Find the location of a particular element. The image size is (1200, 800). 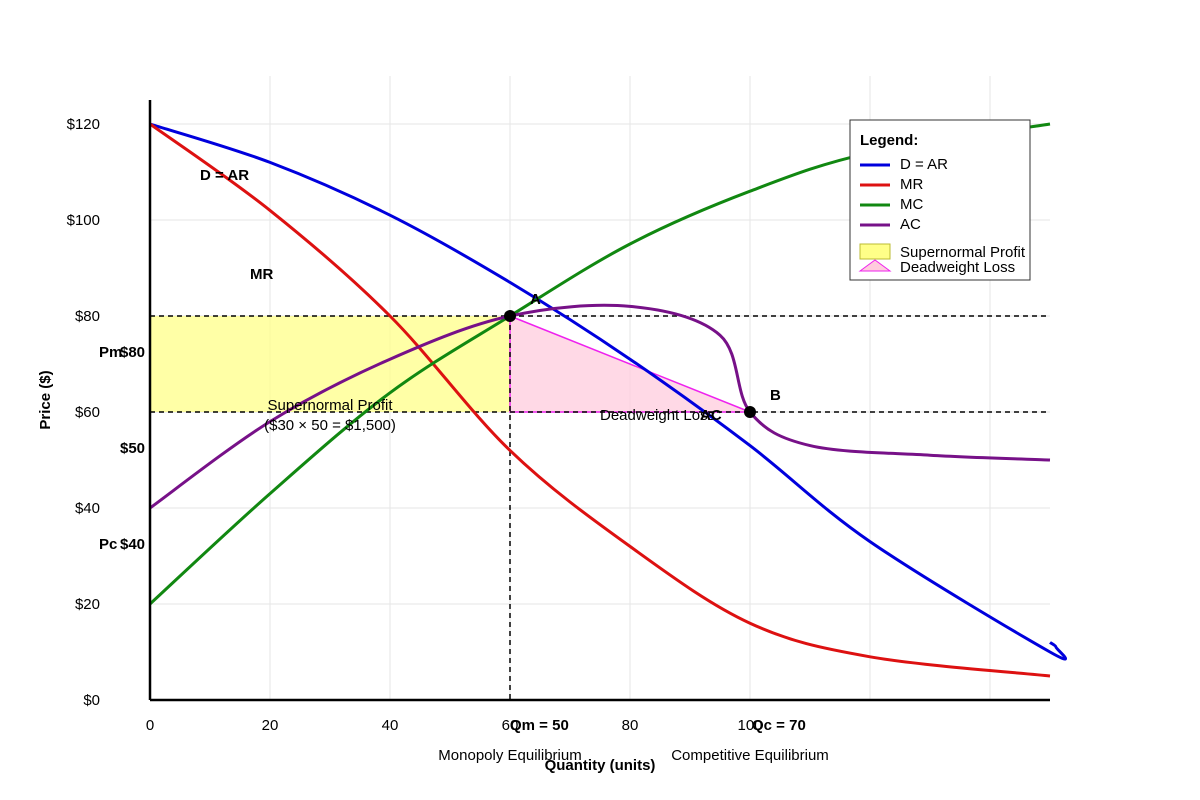

x-tick-label: 80 is located at coordinates (630, 725).